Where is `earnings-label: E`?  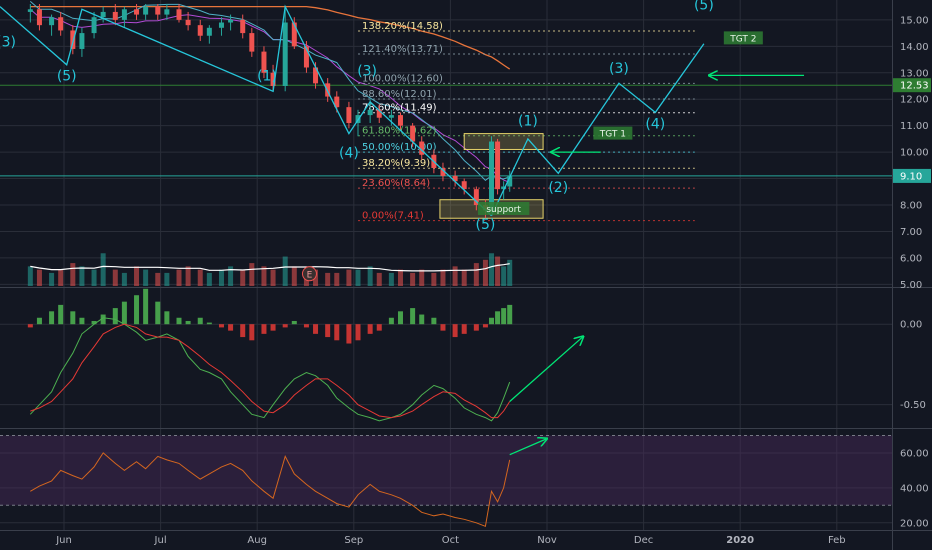 earnings-label: E is located at coordinates (310, 275).